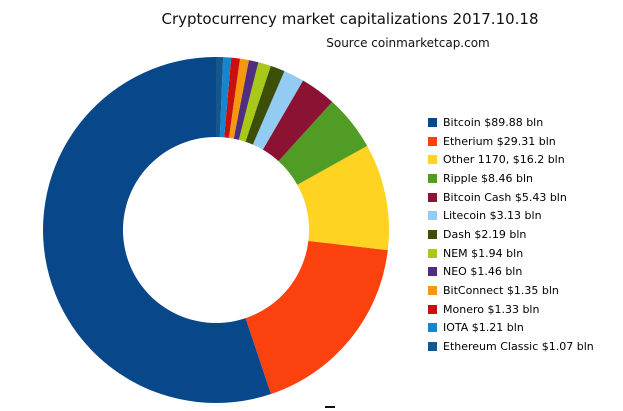 This screenshot has width=623, height=411. I want to click on pie-slice-iota, so click(225, 97).